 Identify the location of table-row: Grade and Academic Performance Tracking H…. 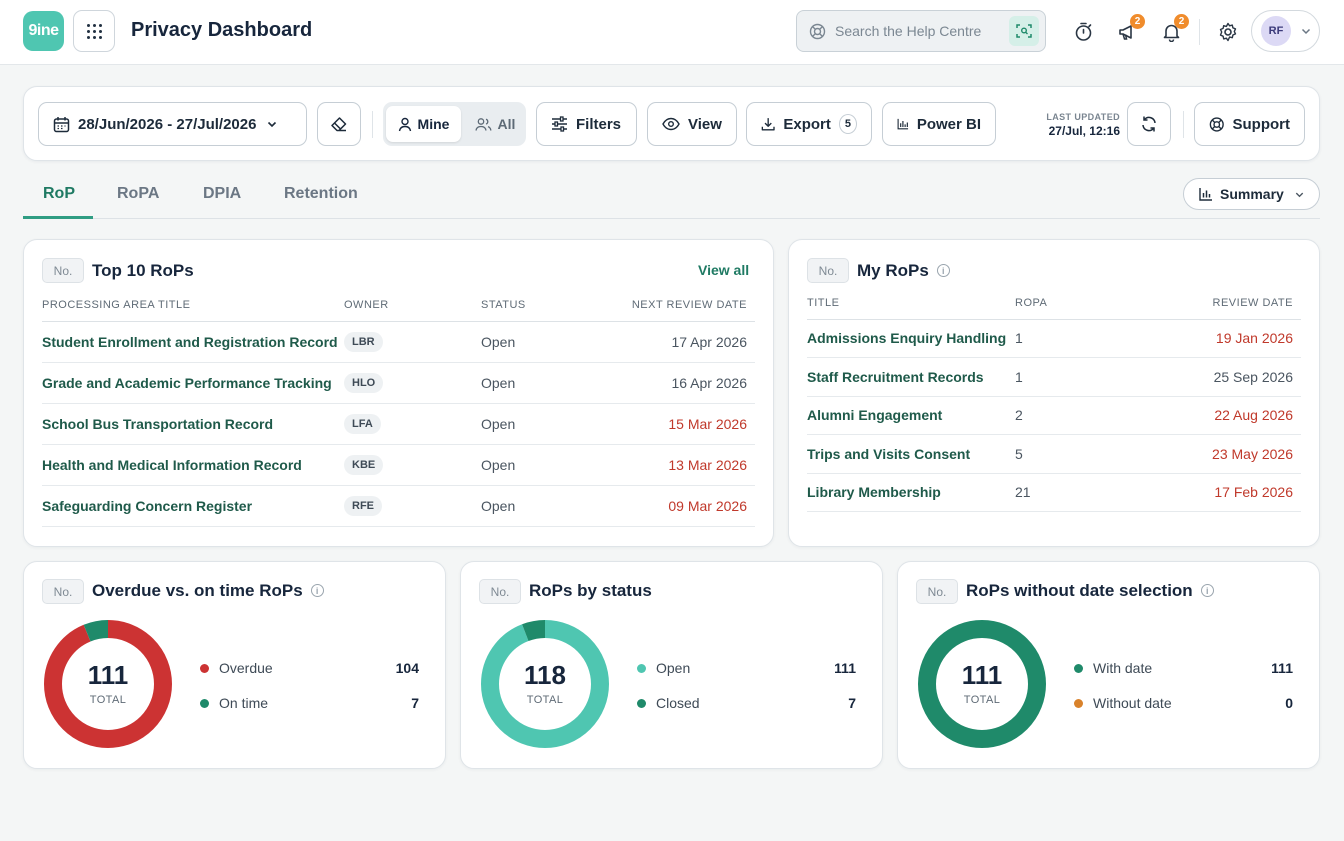
(398, 383).